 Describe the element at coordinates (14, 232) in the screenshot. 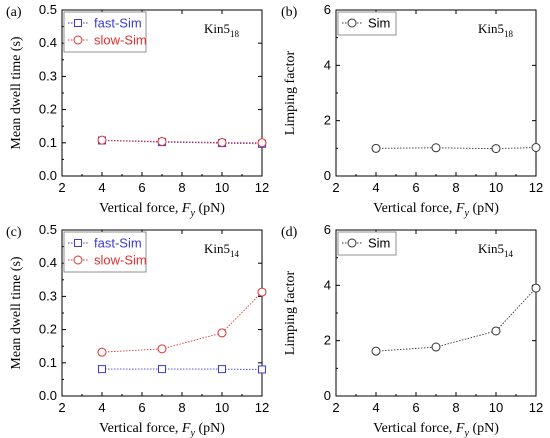

I see `panel-letter: (c)` at that location.